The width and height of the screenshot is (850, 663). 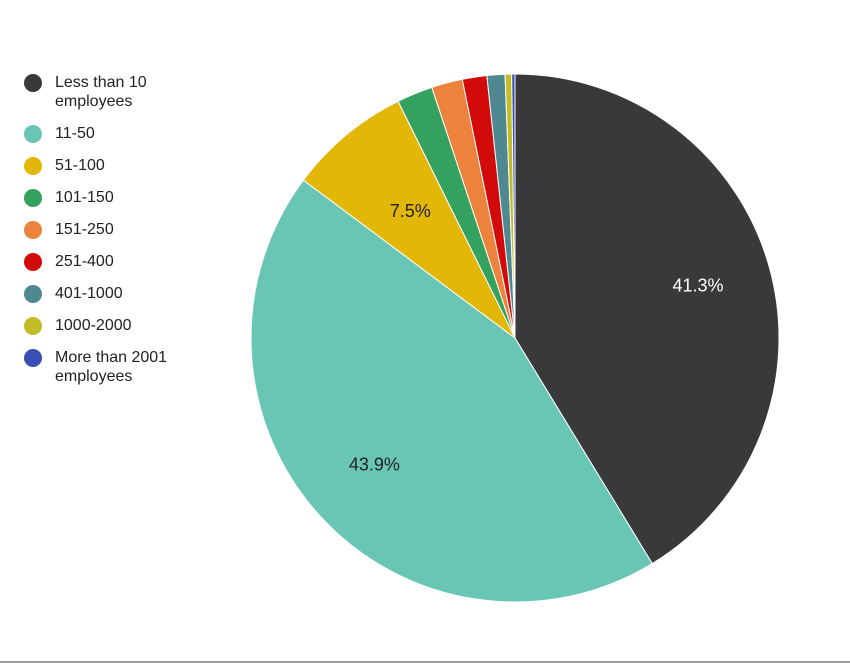 I want to click on legend-label: 251-400, so click(x=84, y=261).